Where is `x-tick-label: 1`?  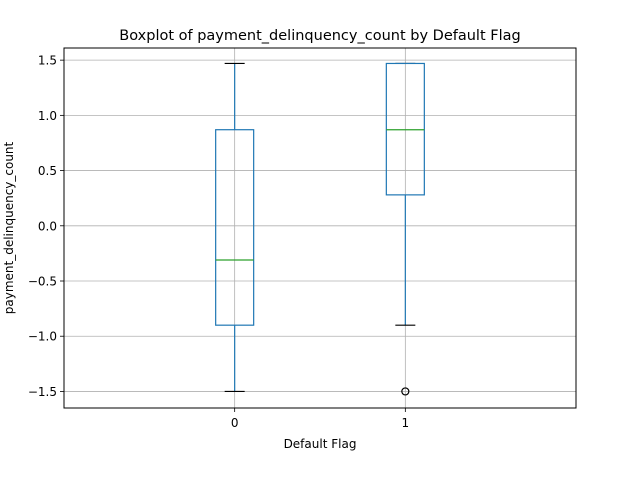
x-tick-label: 1 is located at coordinates (406, 423).